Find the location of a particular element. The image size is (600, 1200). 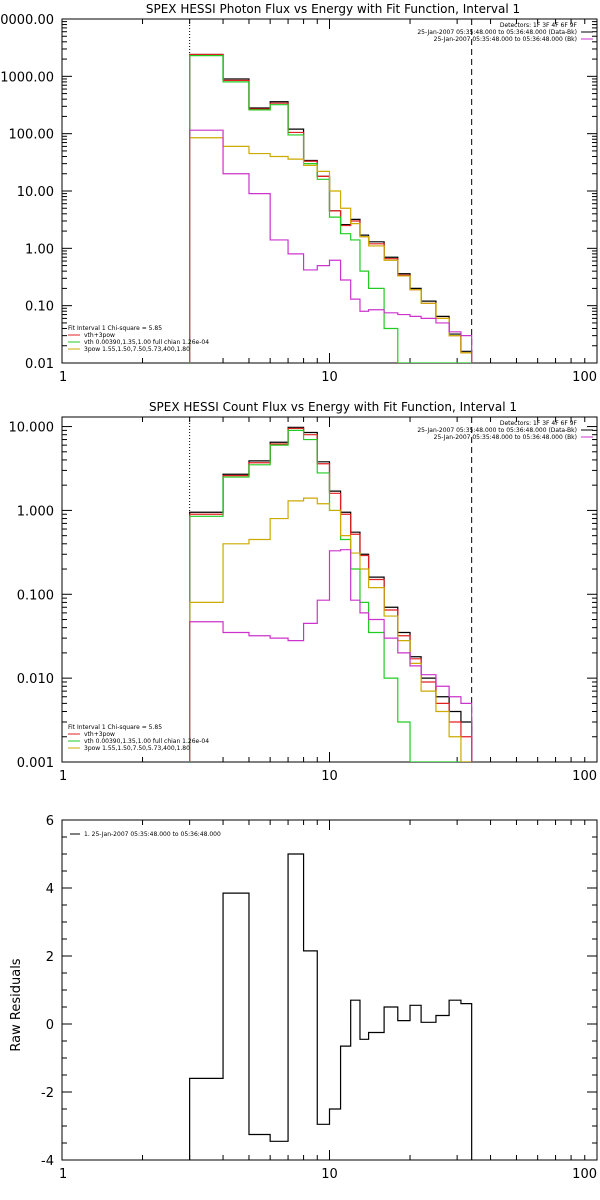

y-tick-label: -4 is located at coordinates (47, 1161).